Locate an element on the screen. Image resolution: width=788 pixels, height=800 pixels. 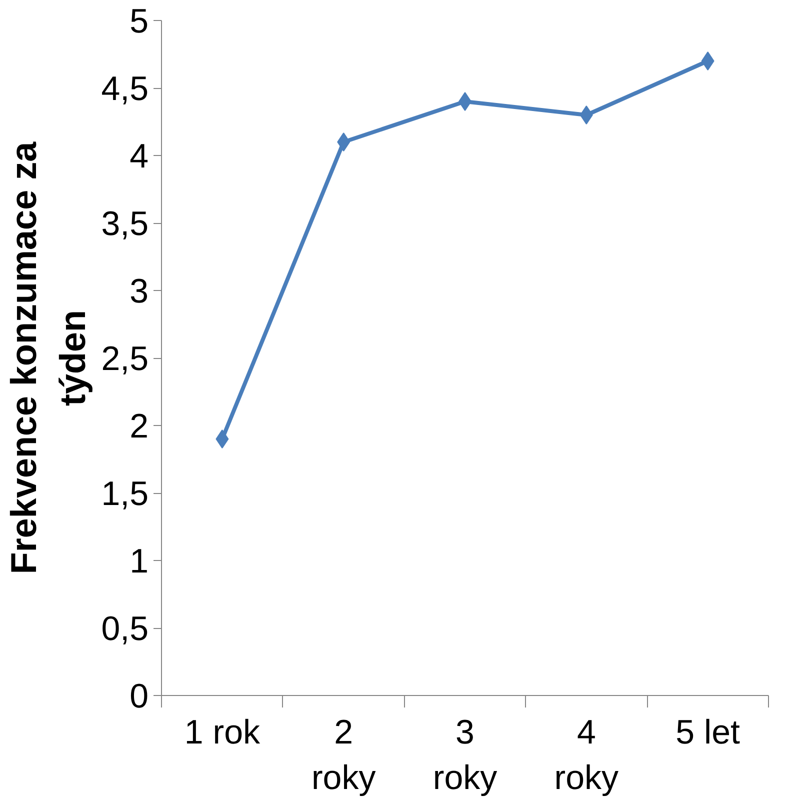
y-axis-title: Frekvence konzumace za týden is located at coordinates (48, 357).